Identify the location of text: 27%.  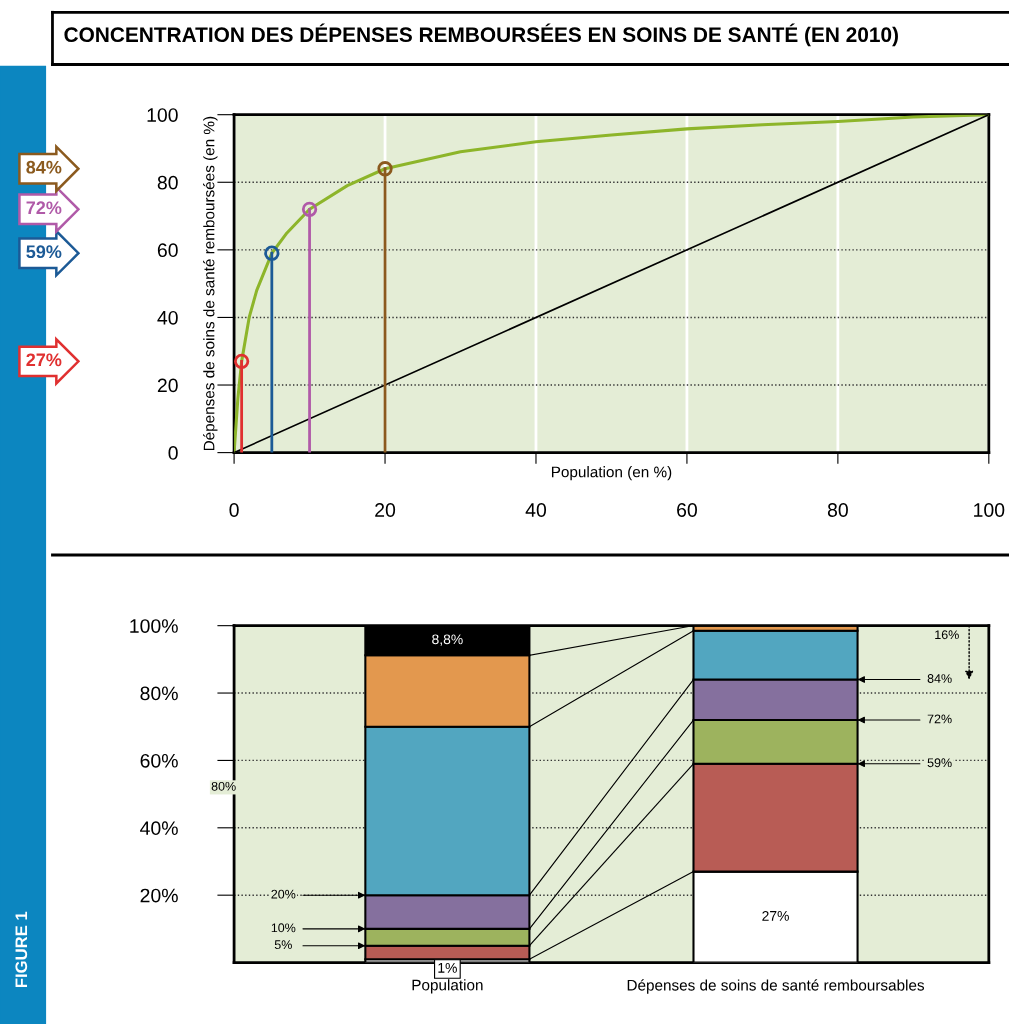
(44, 360).